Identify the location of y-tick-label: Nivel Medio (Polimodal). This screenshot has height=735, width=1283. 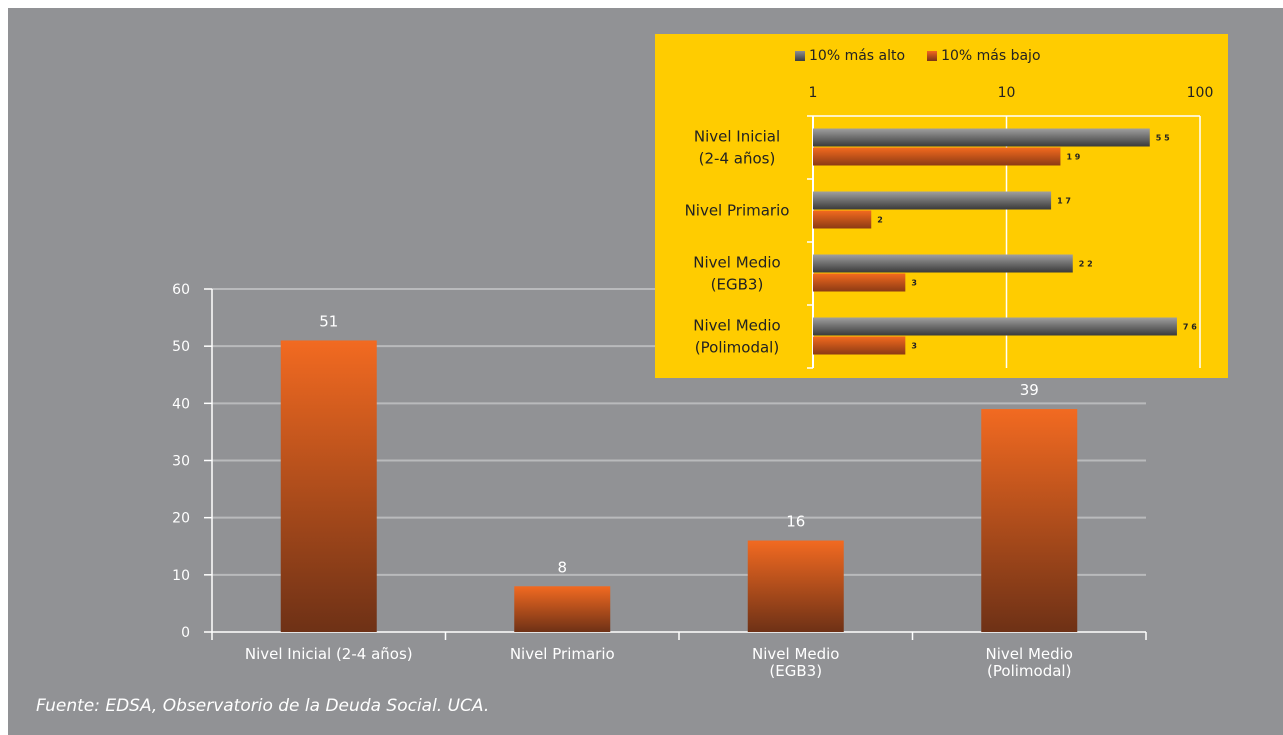
(736, 337).